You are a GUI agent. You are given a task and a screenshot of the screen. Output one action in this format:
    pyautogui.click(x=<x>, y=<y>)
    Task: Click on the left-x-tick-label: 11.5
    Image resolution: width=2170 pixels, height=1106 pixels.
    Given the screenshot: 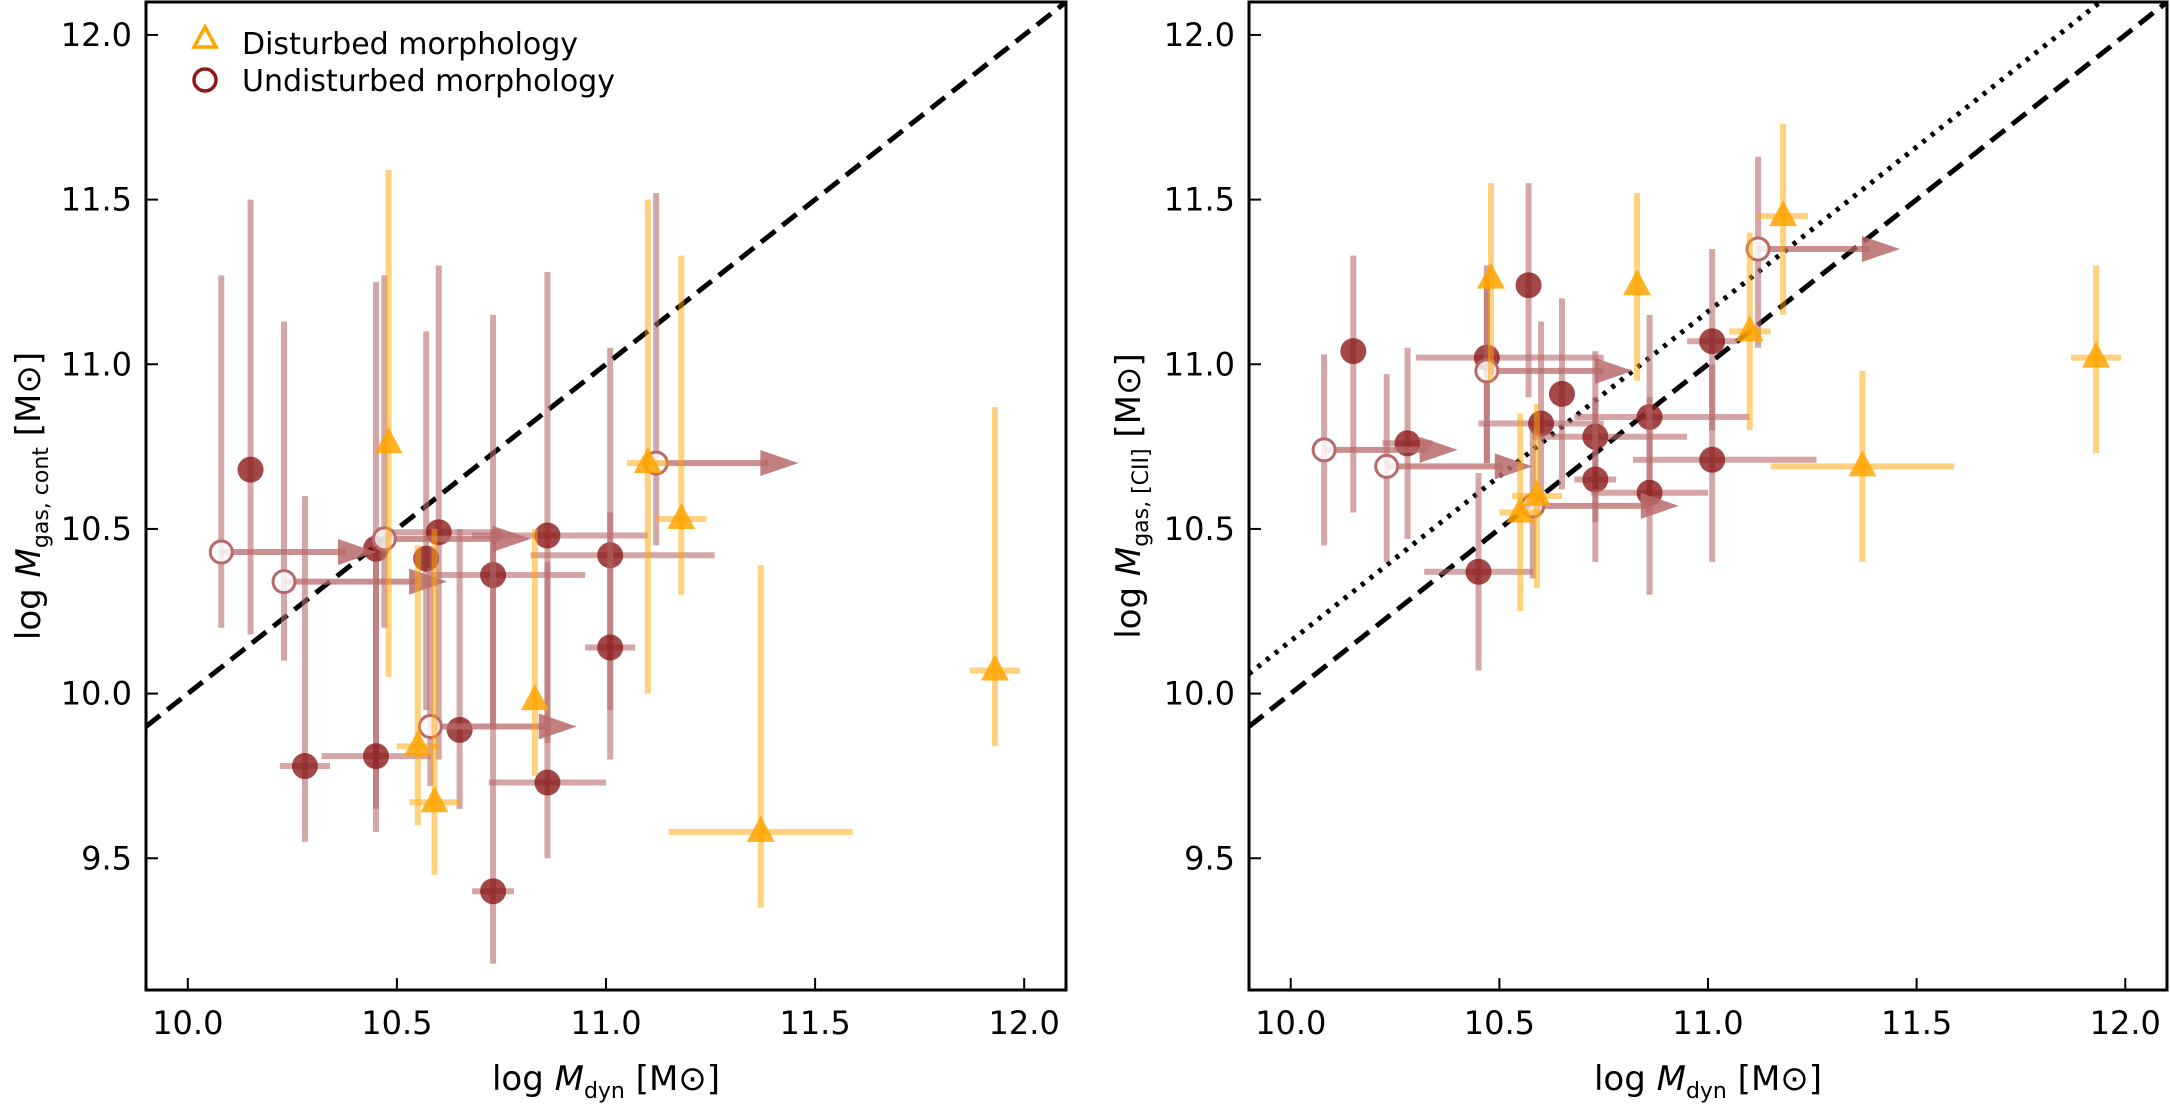 What is the action you would take?
    pyautogui.click(x=814, y=1023)
    